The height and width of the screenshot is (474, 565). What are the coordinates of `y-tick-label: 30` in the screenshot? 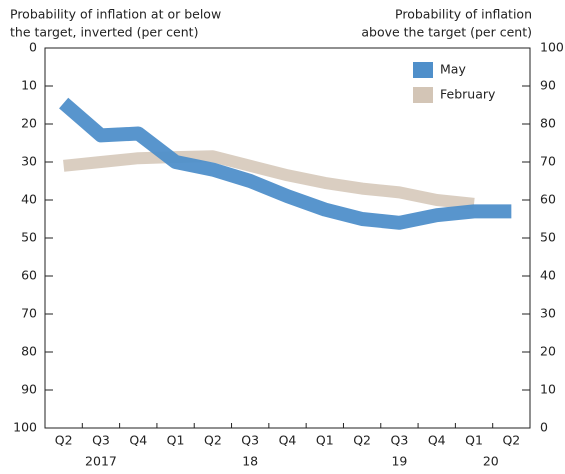 It's located at (29, 161).